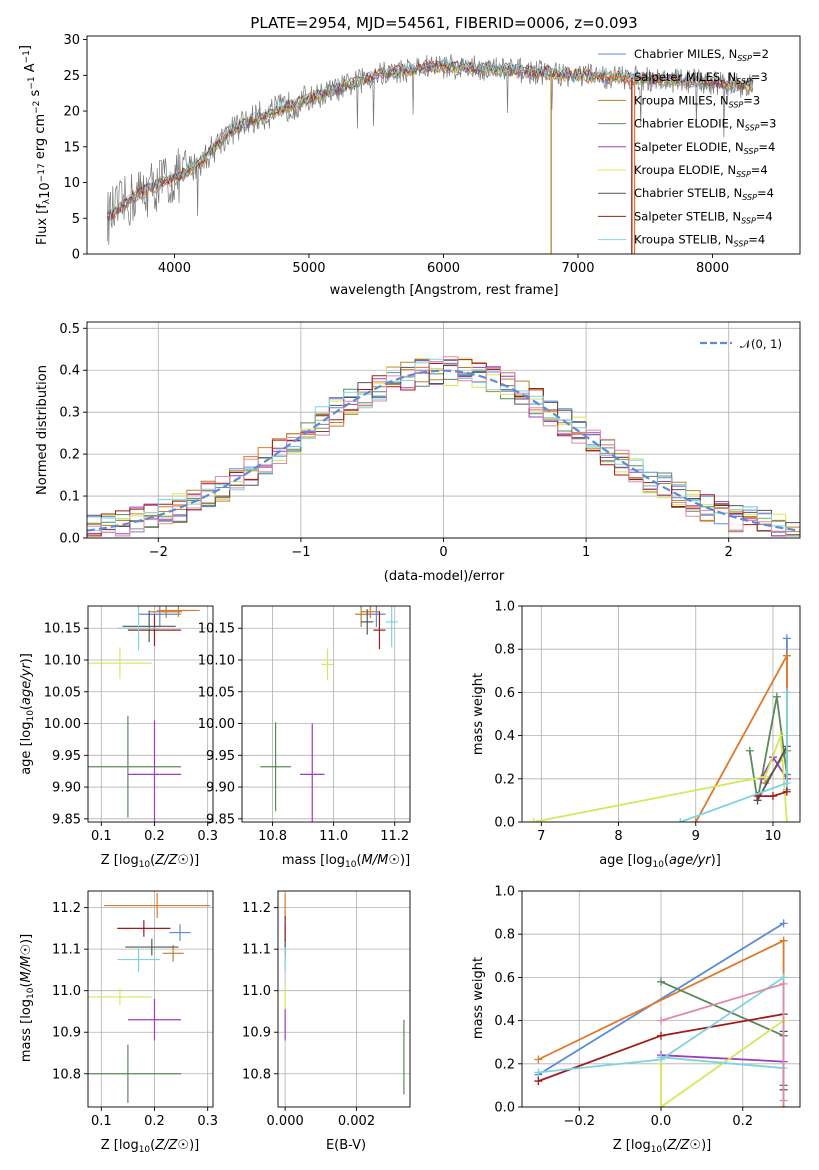  Describe the element at coordinates (27, 998) in the screenshot. I see `y-axis-label: mass [log10(M/M☉)]` at that location.